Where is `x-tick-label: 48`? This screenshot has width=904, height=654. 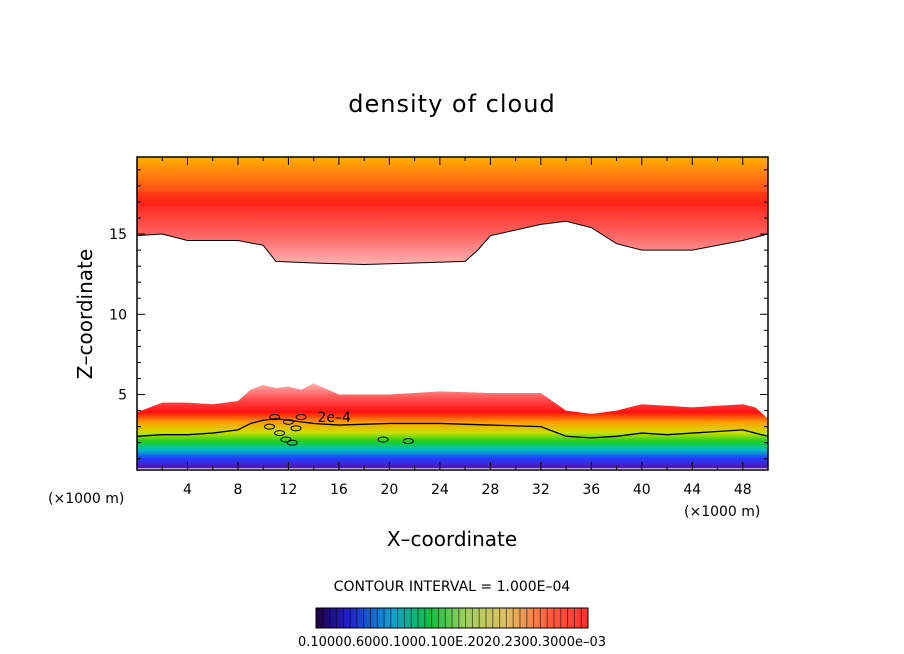
x-tick-label: 48 is located at coordinates (743, 490).